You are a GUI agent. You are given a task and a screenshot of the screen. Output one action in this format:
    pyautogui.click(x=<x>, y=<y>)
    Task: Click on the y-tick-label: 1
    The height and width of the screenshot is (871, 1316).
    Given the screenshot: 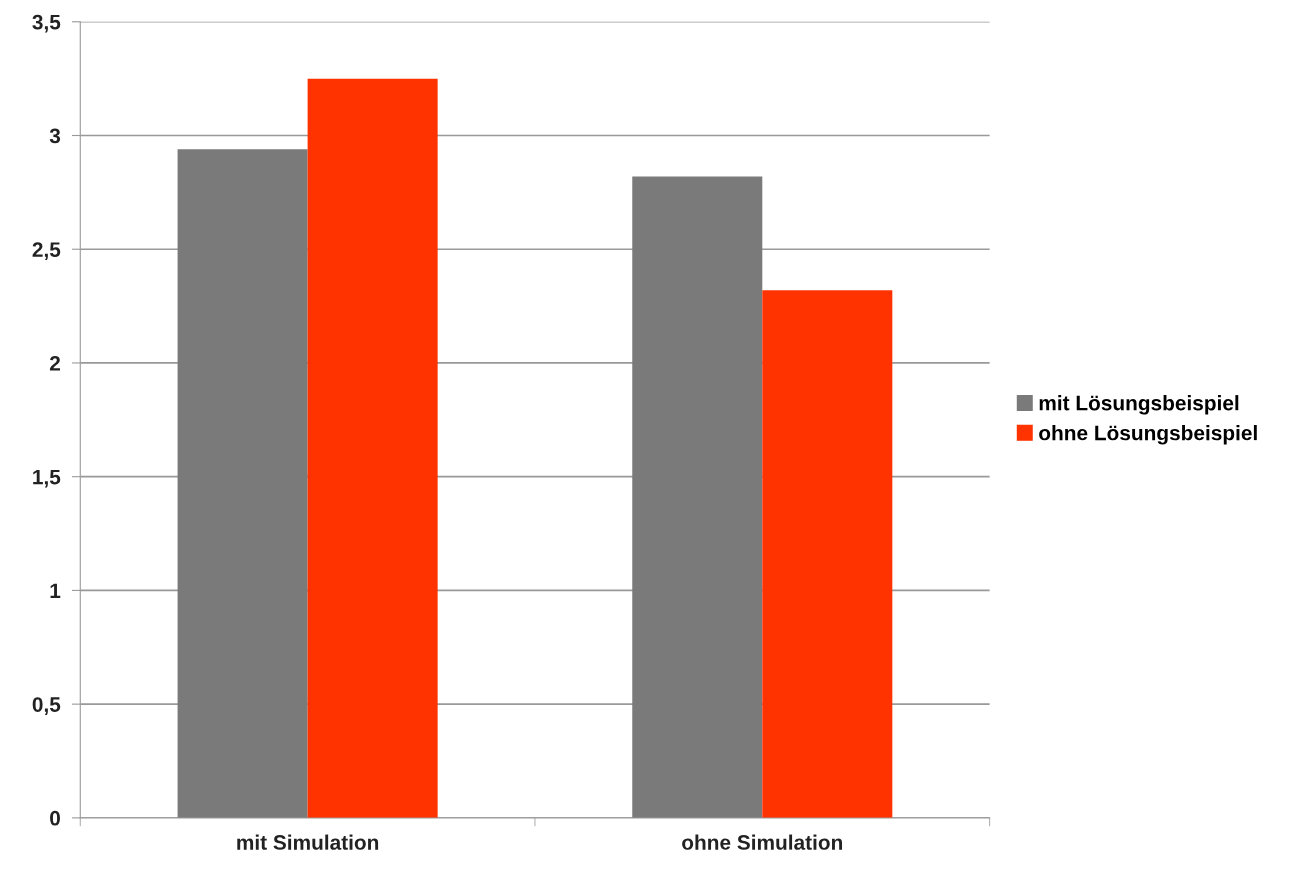 What is the action you would take?
    pyautogui.click(x=55, y=590)
    